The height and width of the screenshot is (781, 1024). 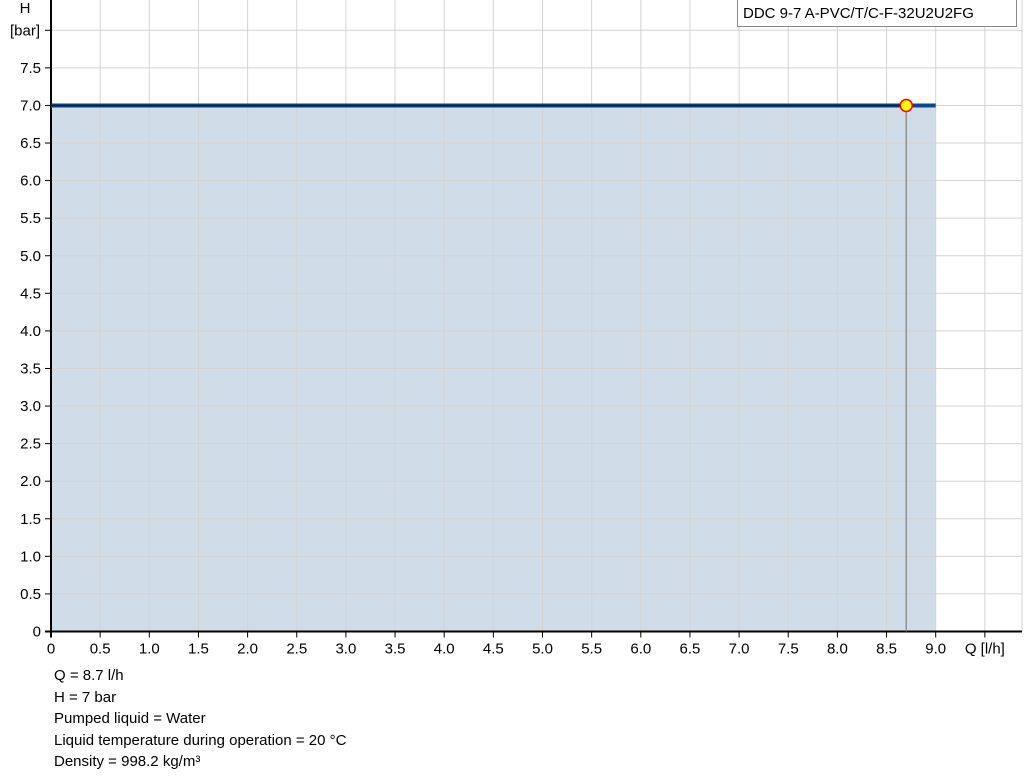 What do you see at coordinates (591, 649) in the screenshot?
I see `x-tick-label: 5.5` at bounding box center [591, 649].